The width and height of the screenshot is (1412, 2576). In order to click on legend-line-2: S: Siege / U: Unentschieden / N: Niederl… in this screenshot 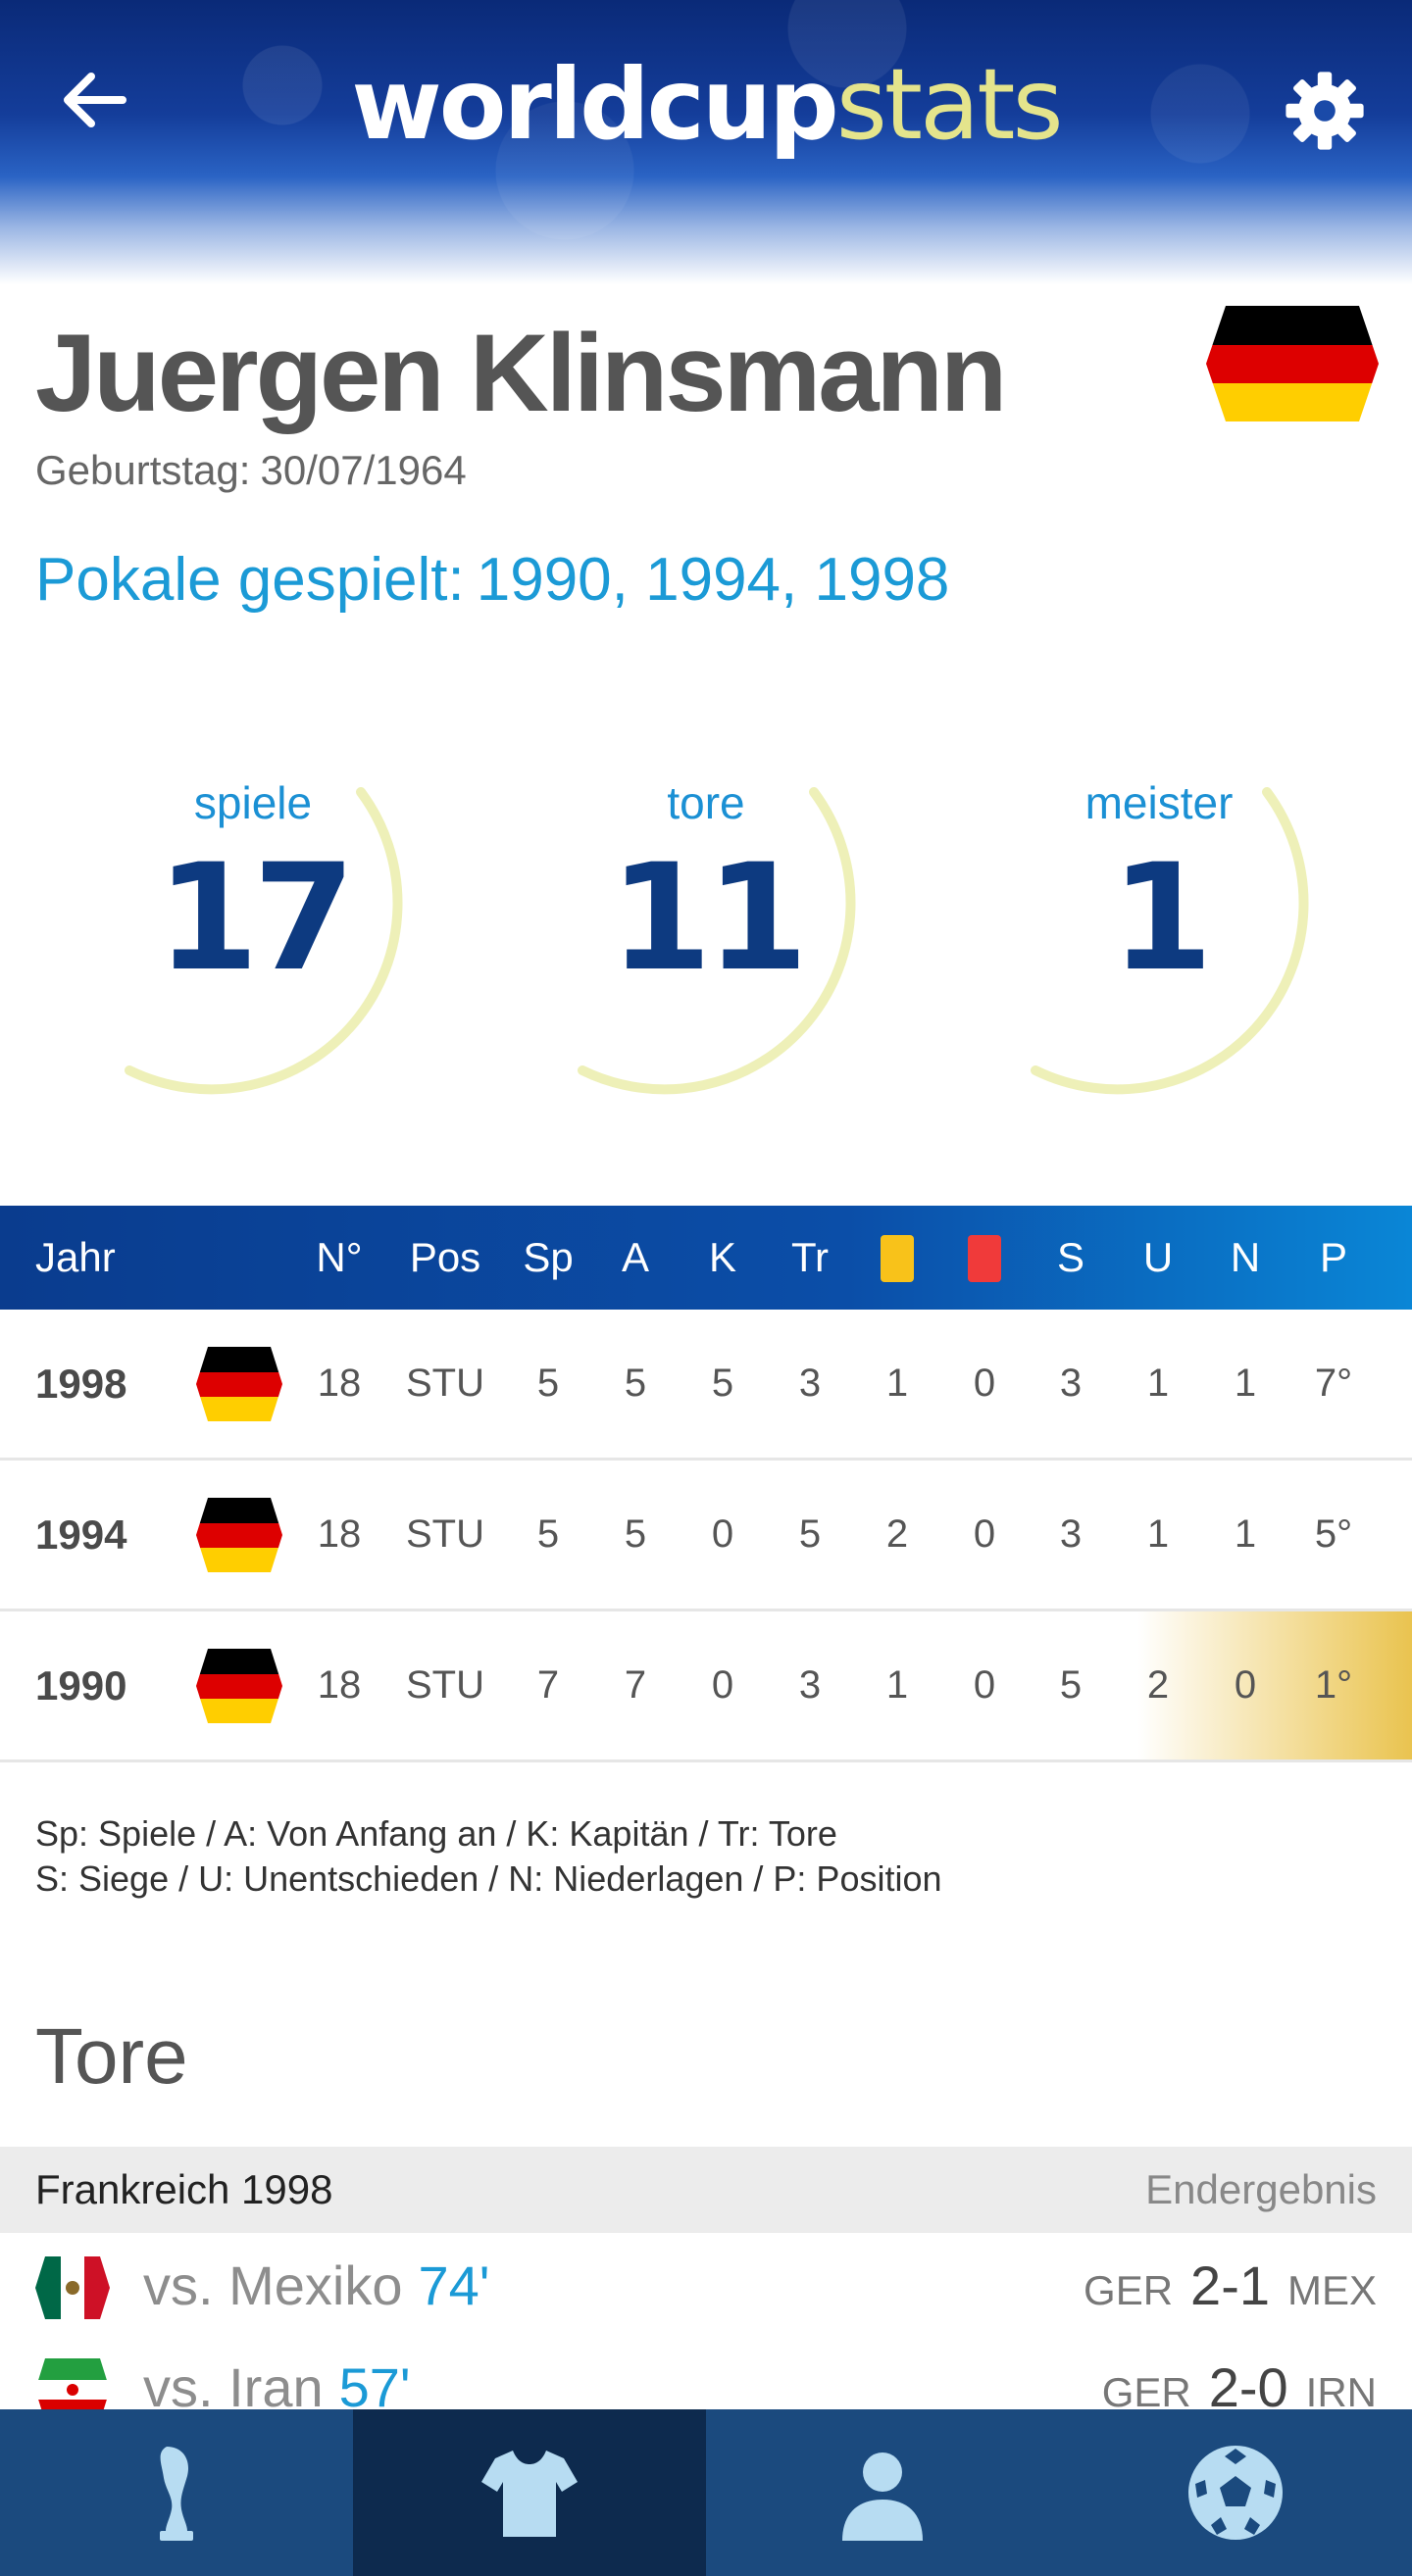, I will do `click(488, 1878)`.